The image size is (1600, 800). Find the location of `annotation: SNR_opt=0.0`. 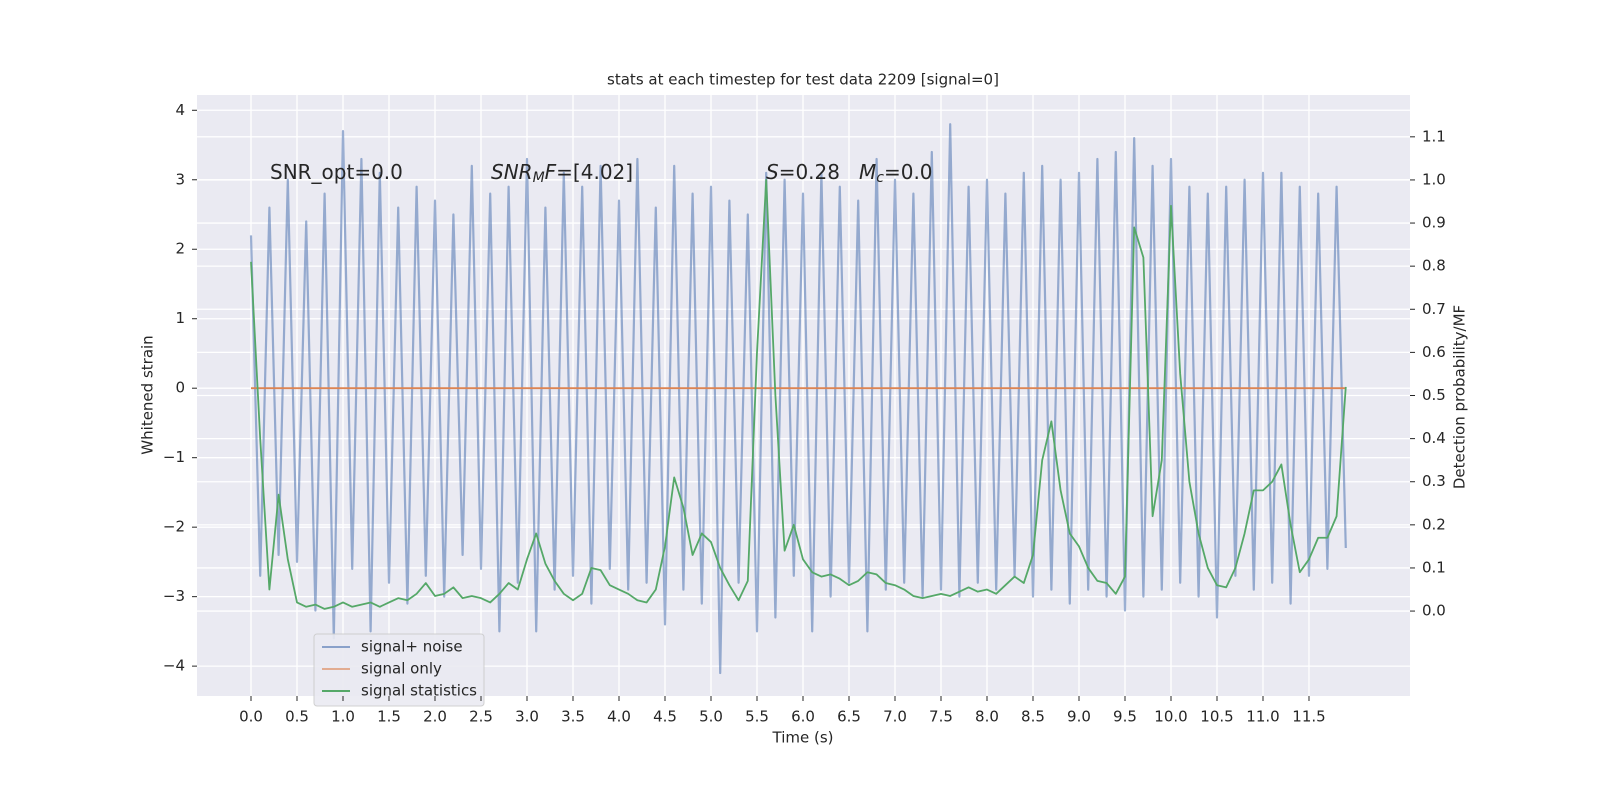

annotation: SNR_opt=0.0 is located at coordinates (336, 172).